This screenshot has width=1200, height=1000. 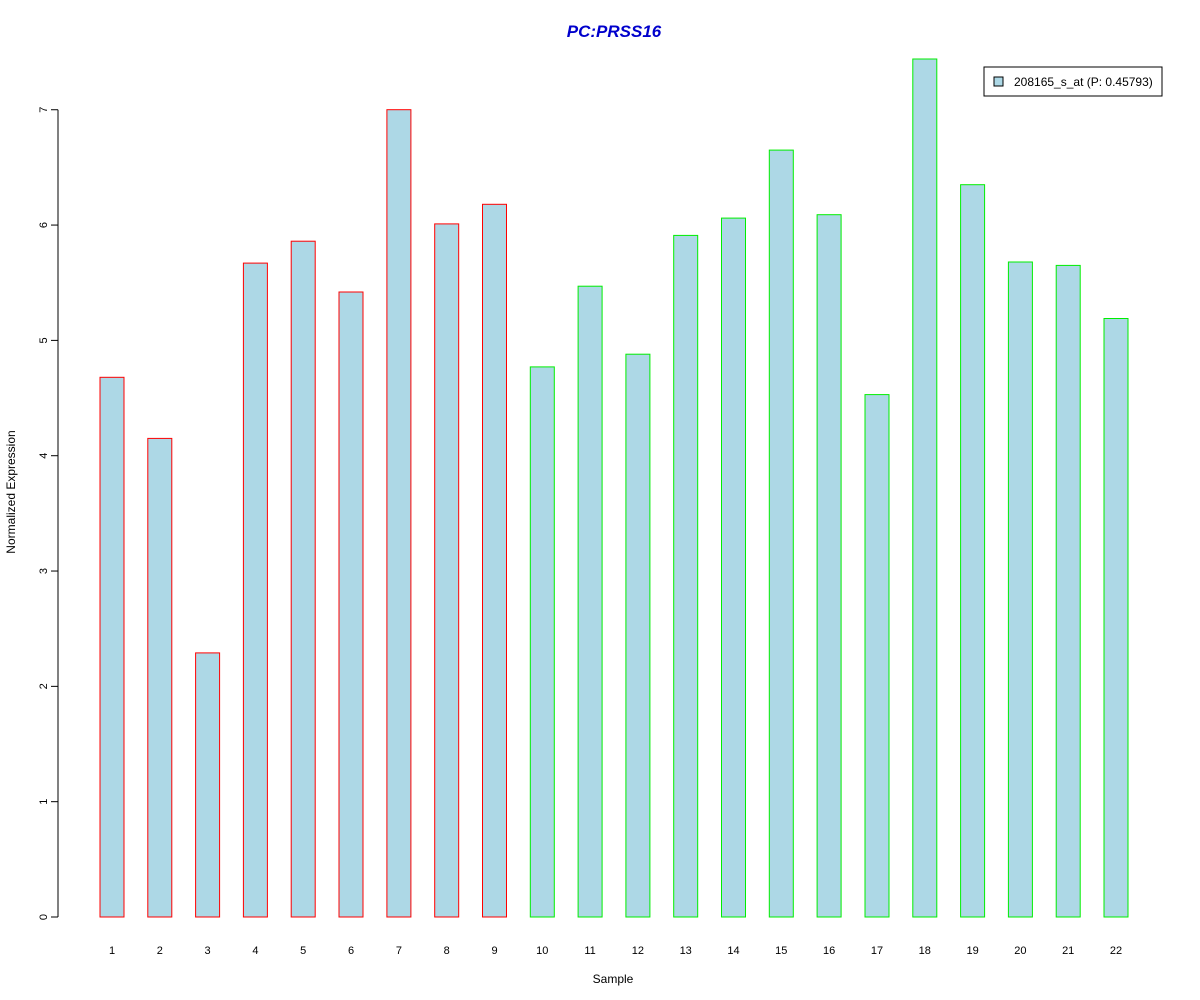 I want to click on legend-label: 208165_s_at (P: 0.45793), so click(x=1083, y=82).